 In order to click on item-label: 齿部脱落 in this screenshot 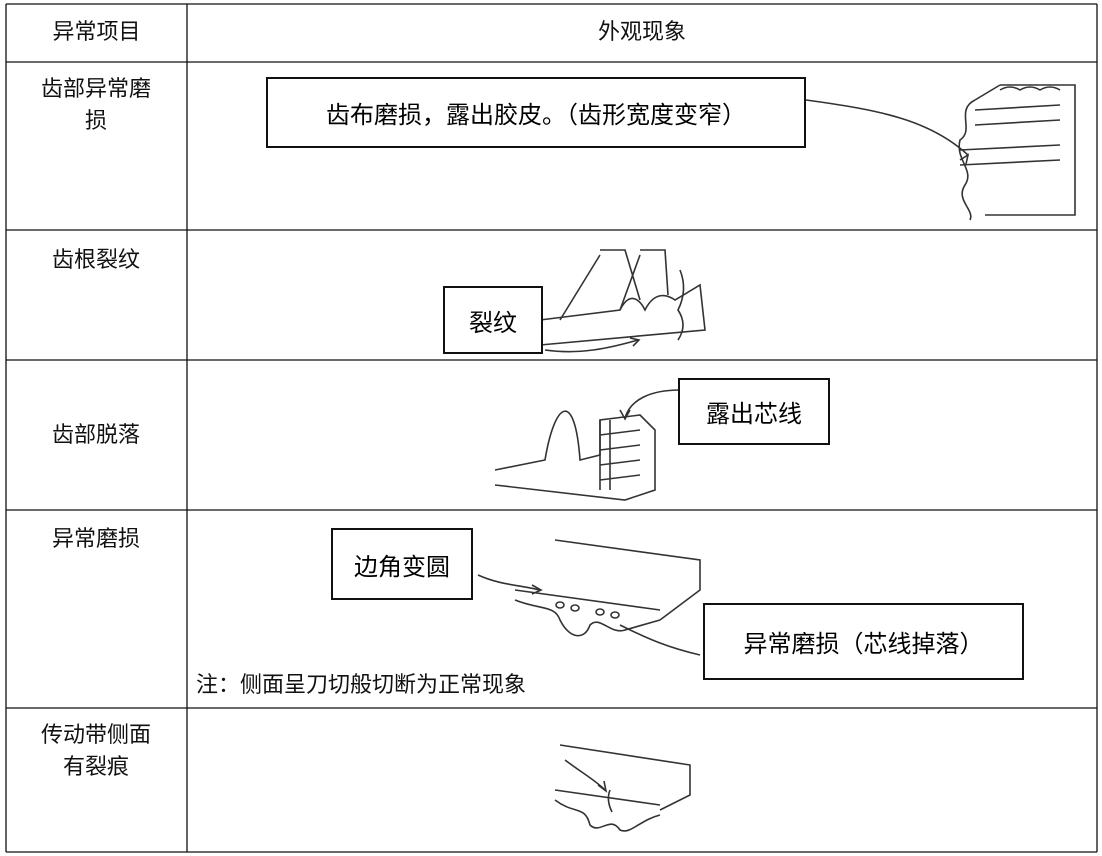, I will do `click(95, 435)`.